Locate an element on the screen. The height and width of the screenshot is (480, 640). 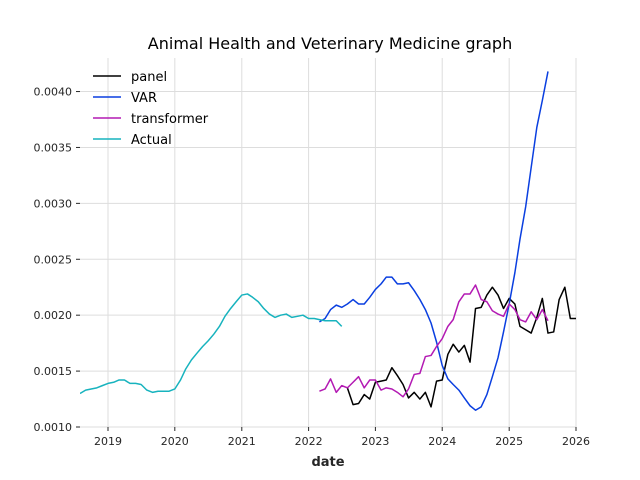
series-line-panel is located at coordinates (461, 347).